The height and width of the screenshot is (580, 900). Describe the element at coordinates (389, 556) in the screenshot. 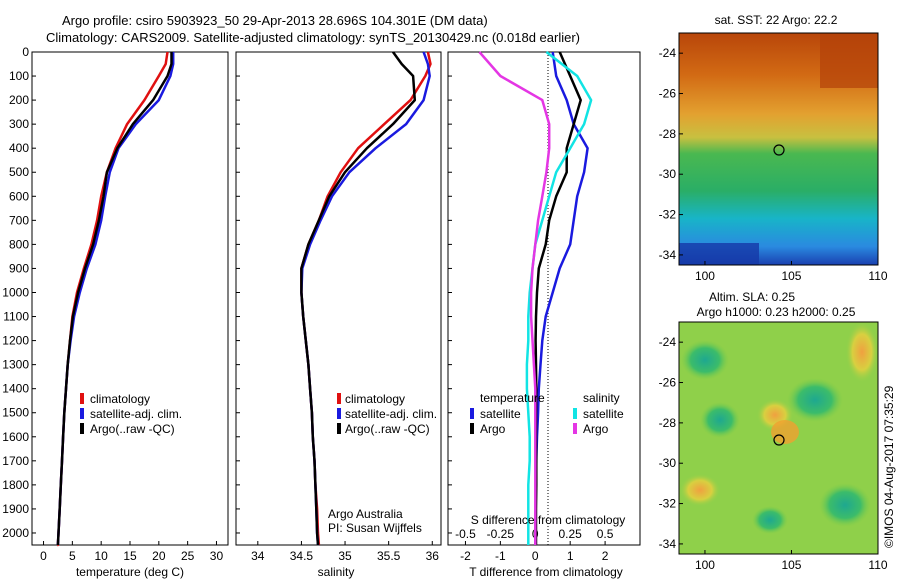

I see `x-tick-label: 35.5` at that location.